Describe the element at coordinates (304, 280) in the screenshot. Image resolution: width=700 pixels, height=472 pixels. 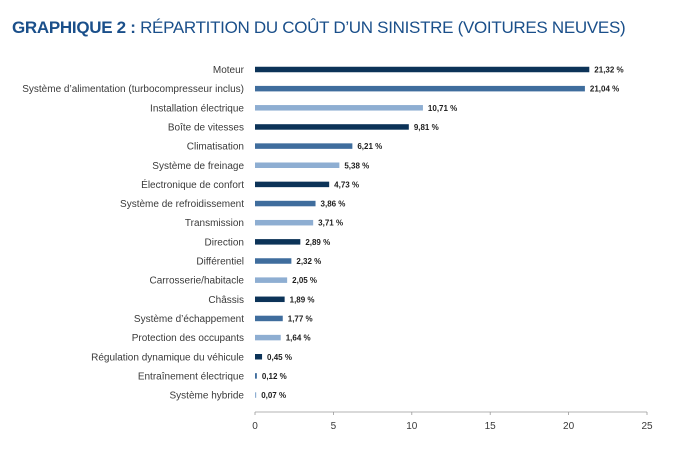
I see `value-label: 2,05 %` at that location.